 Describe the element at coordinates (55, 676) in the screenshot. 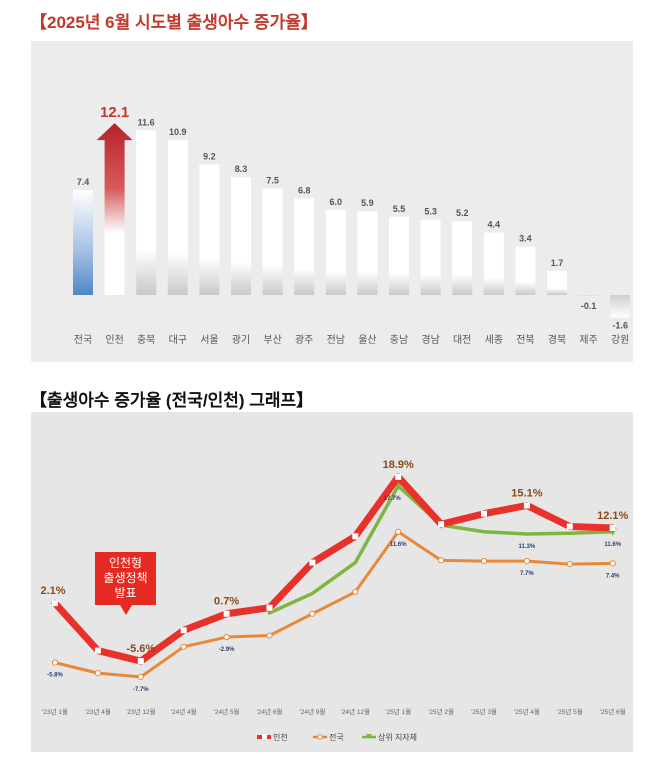

I see `national-label-0: -5.8%` at that location.